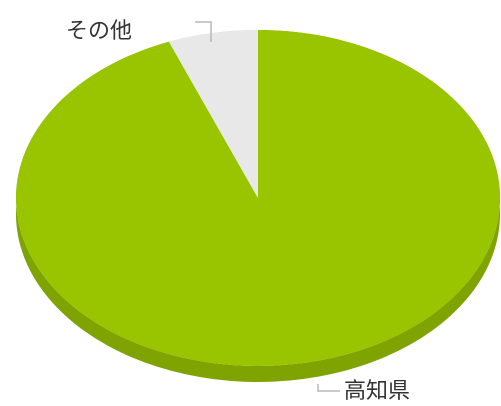 The width and height of the screenshot is (501, 406). I want to click on slice-label-other: その他, so click(99, 31).